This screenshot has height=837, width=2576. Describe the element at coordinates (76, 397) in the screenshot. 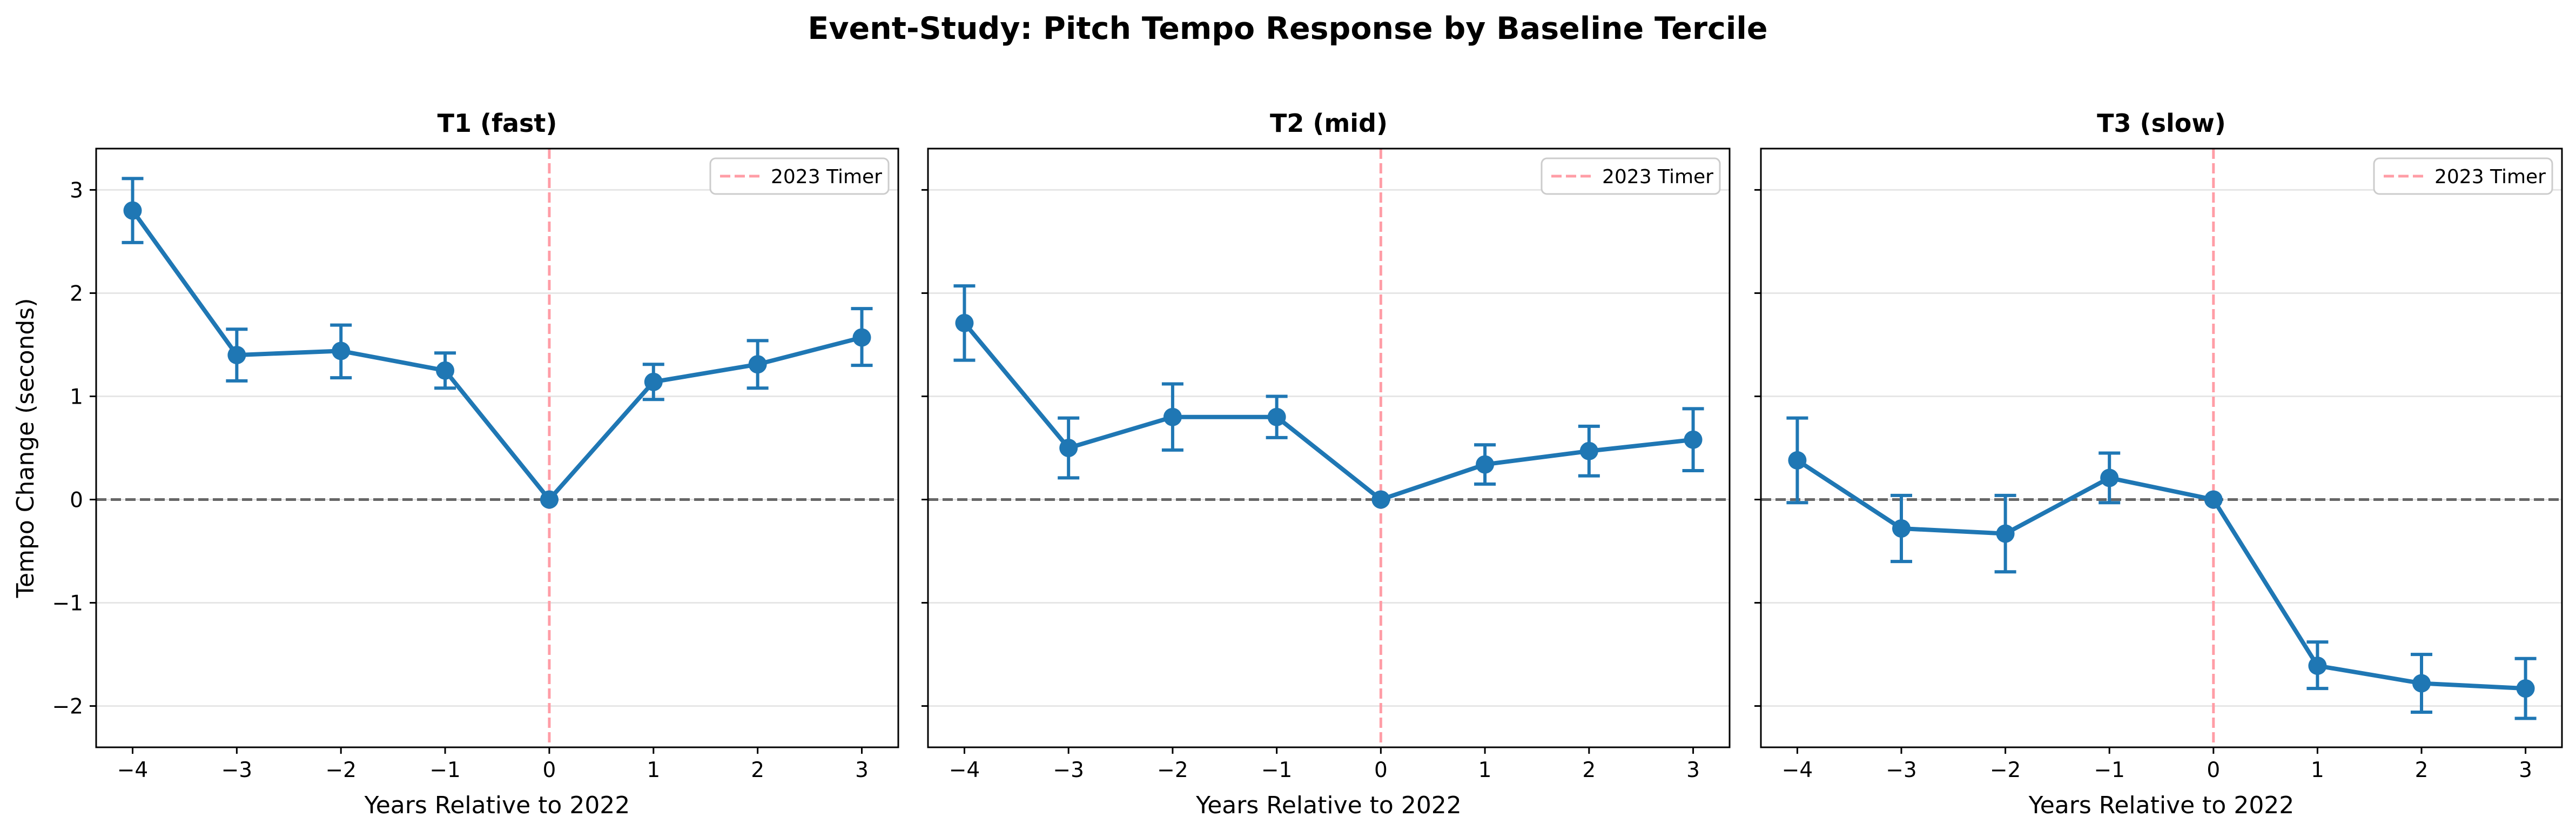

I see `y-tick-label: 1` at that location.